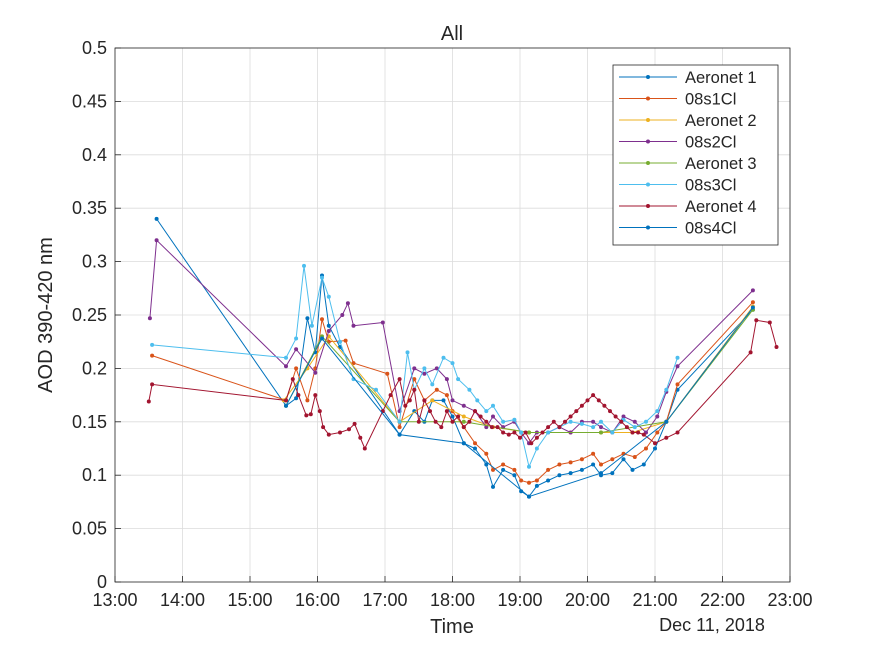 The height and width of the screenshot is (661, 875). Describe the element at coordinates (46, 315) in the screenshot. I see `y-axis-label: AOD 390-420 nm` at that location.